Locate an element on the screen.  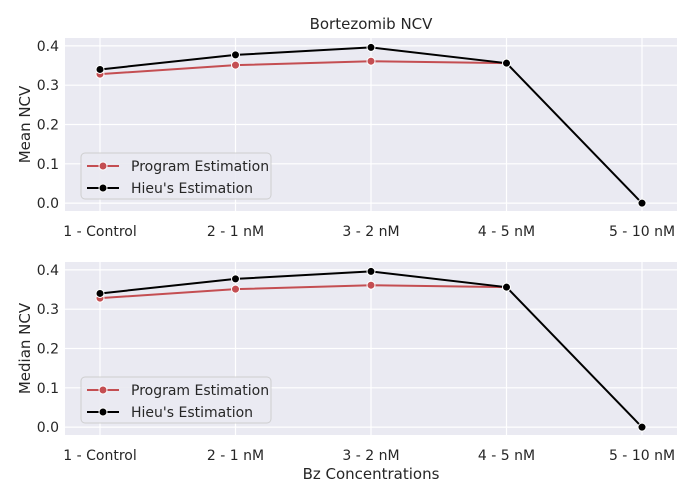
x-axis-title: Bz Concentrations is located at coordinates (371, 474).